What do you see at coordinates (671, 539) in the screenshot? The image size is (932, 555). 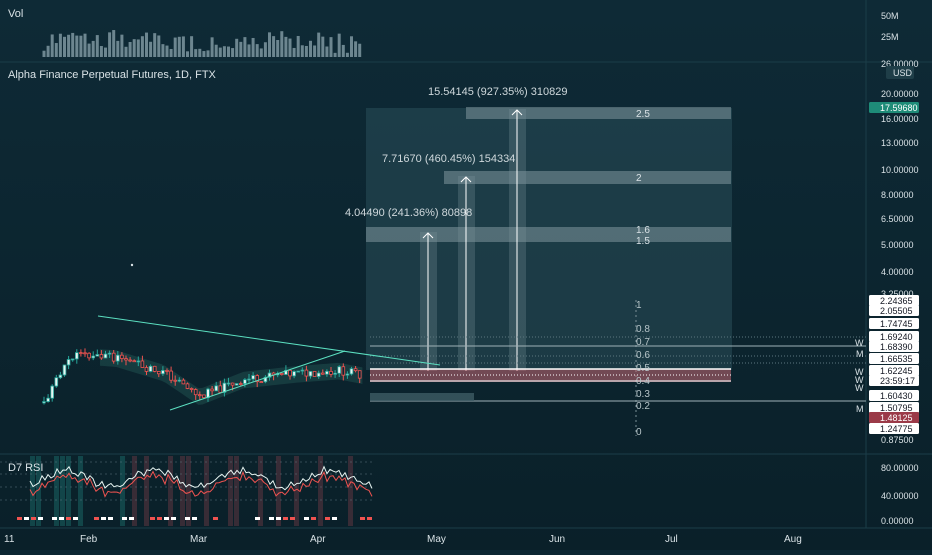 I see `time-axis-label: Jul` at bounding box center [671, 539].